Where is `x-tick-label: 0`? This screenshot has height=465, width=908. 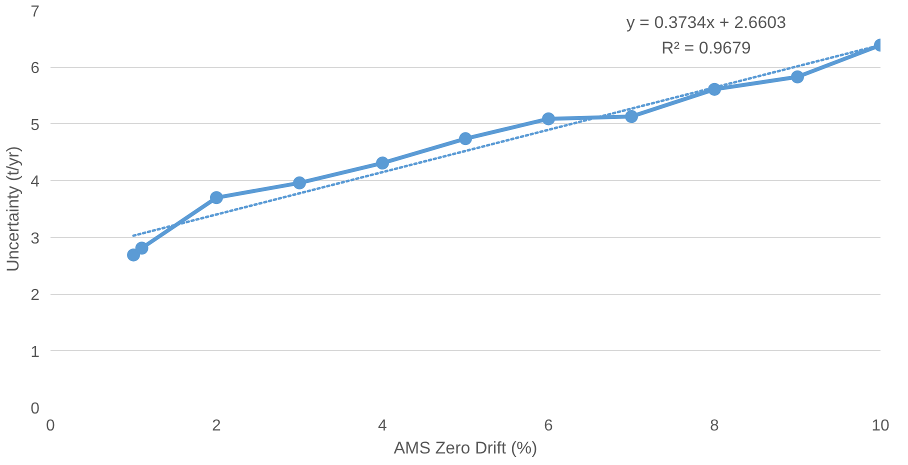 x-tick-label: 0 is located at coordinates (51, 426).